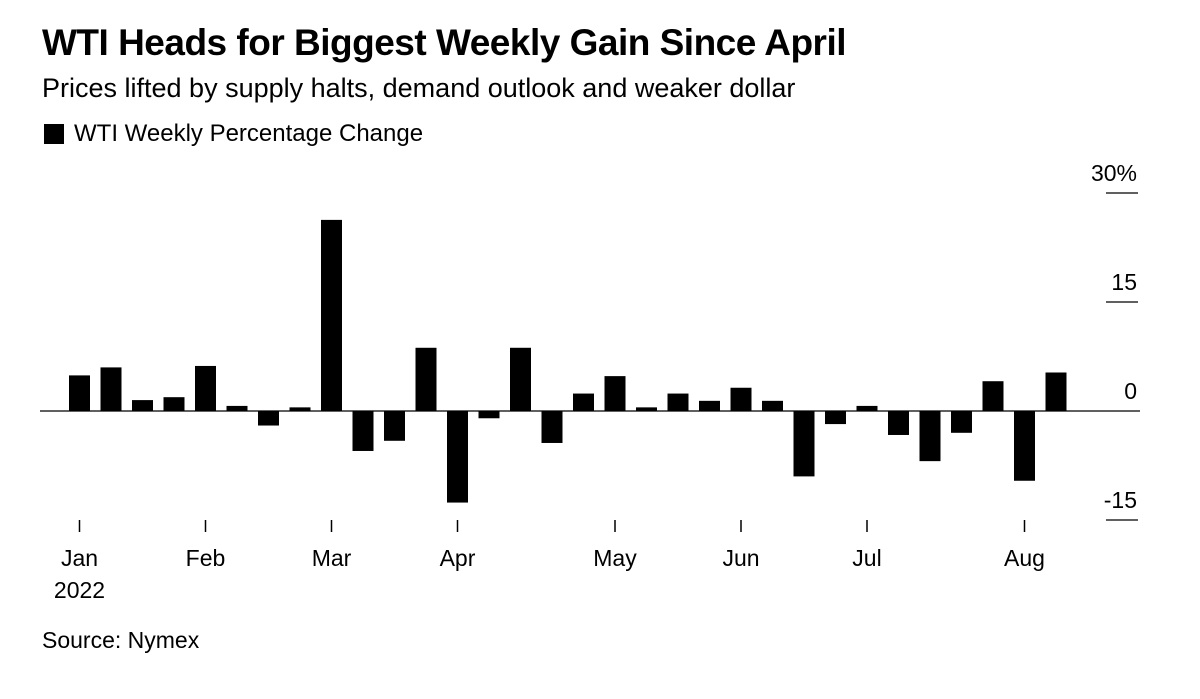 The image size is (1200, 699). I want to click on y-tick-label: 15, so click(1124, 282).